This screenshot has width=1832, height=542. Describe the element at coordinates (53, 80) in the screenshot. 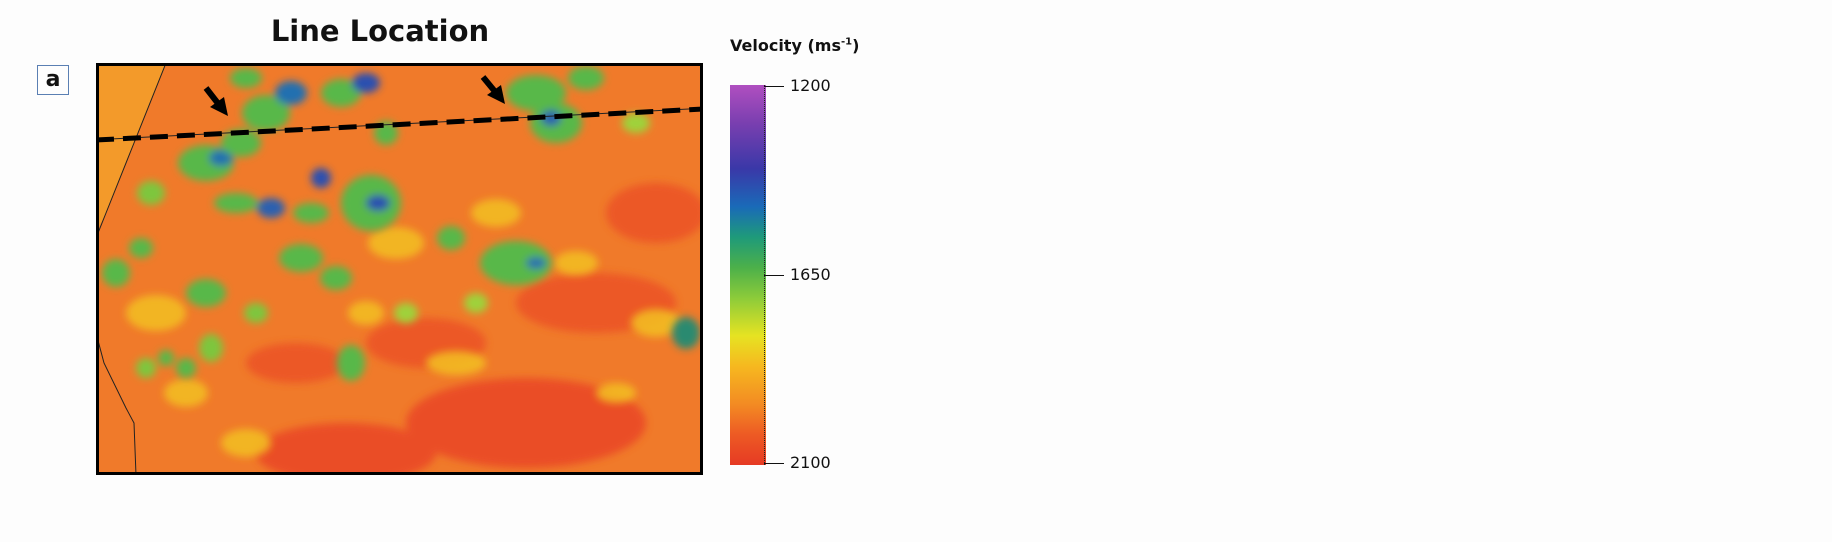

I see `panel-label: a` at that location.